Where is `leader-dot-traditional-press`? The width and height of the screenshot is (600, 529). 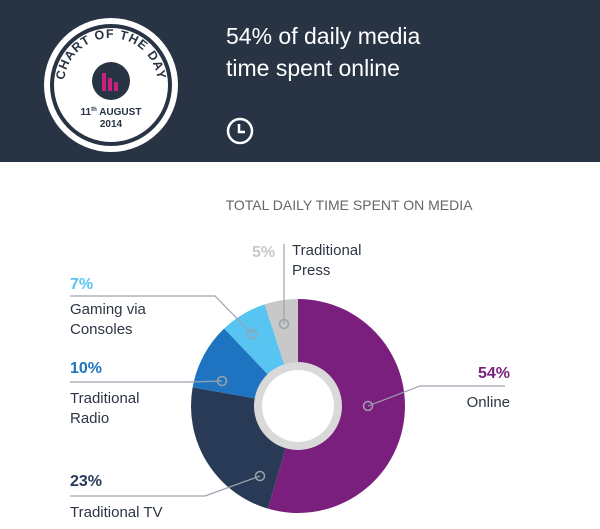
leader-dot-traditional-press is located at coordinates (284, 324).